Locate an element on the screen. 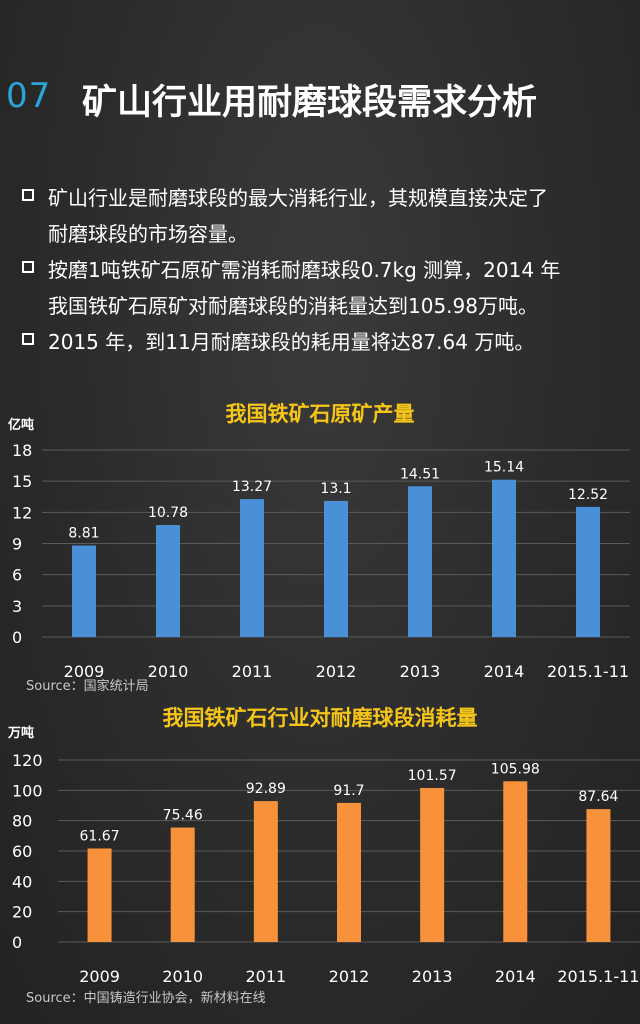  data-label: 91.7 is located at coordinates (348, 791).